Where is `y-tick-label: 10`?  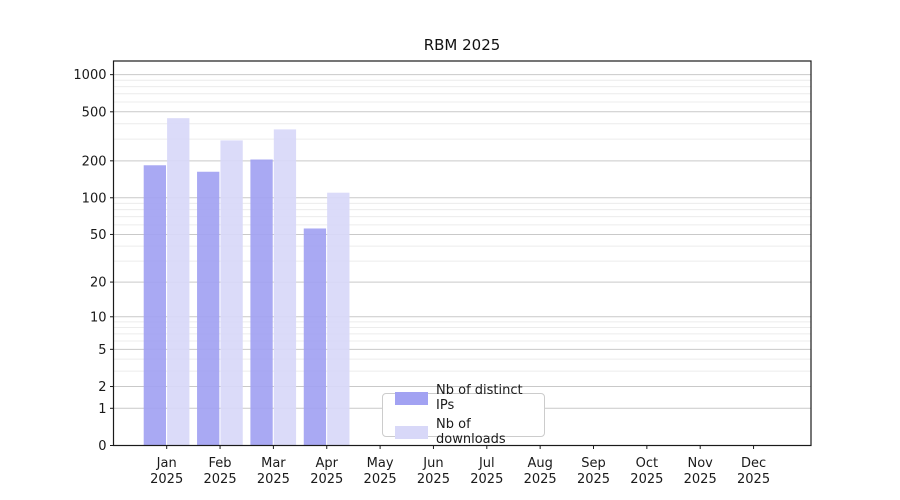 y-tick-label: 10 is located at coordinates (98, 317).